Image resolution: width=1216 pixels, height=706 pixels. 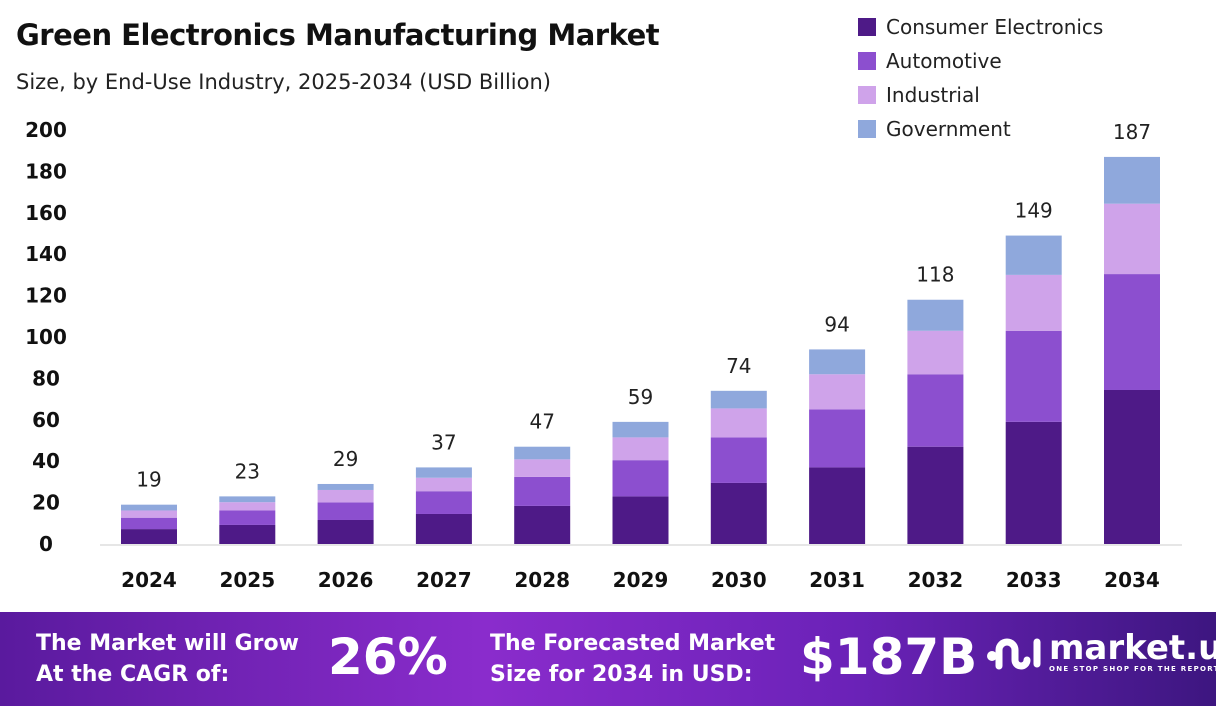 I want to click on total-label: 23, so click(x=247, y=471).